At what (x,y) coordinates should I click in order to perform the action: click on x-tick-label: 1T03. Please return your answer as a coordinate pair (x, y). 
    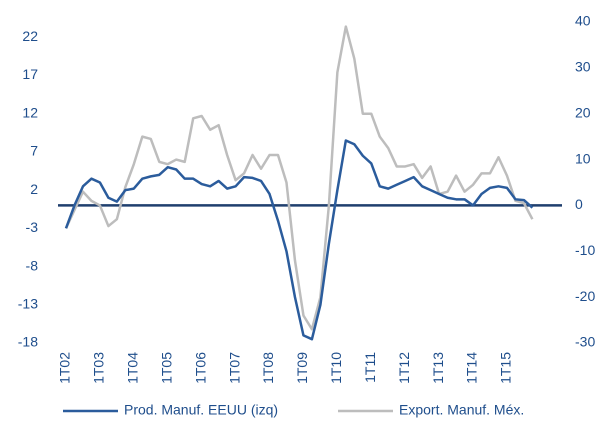
    Looking at the image, I should click on (99, 368).